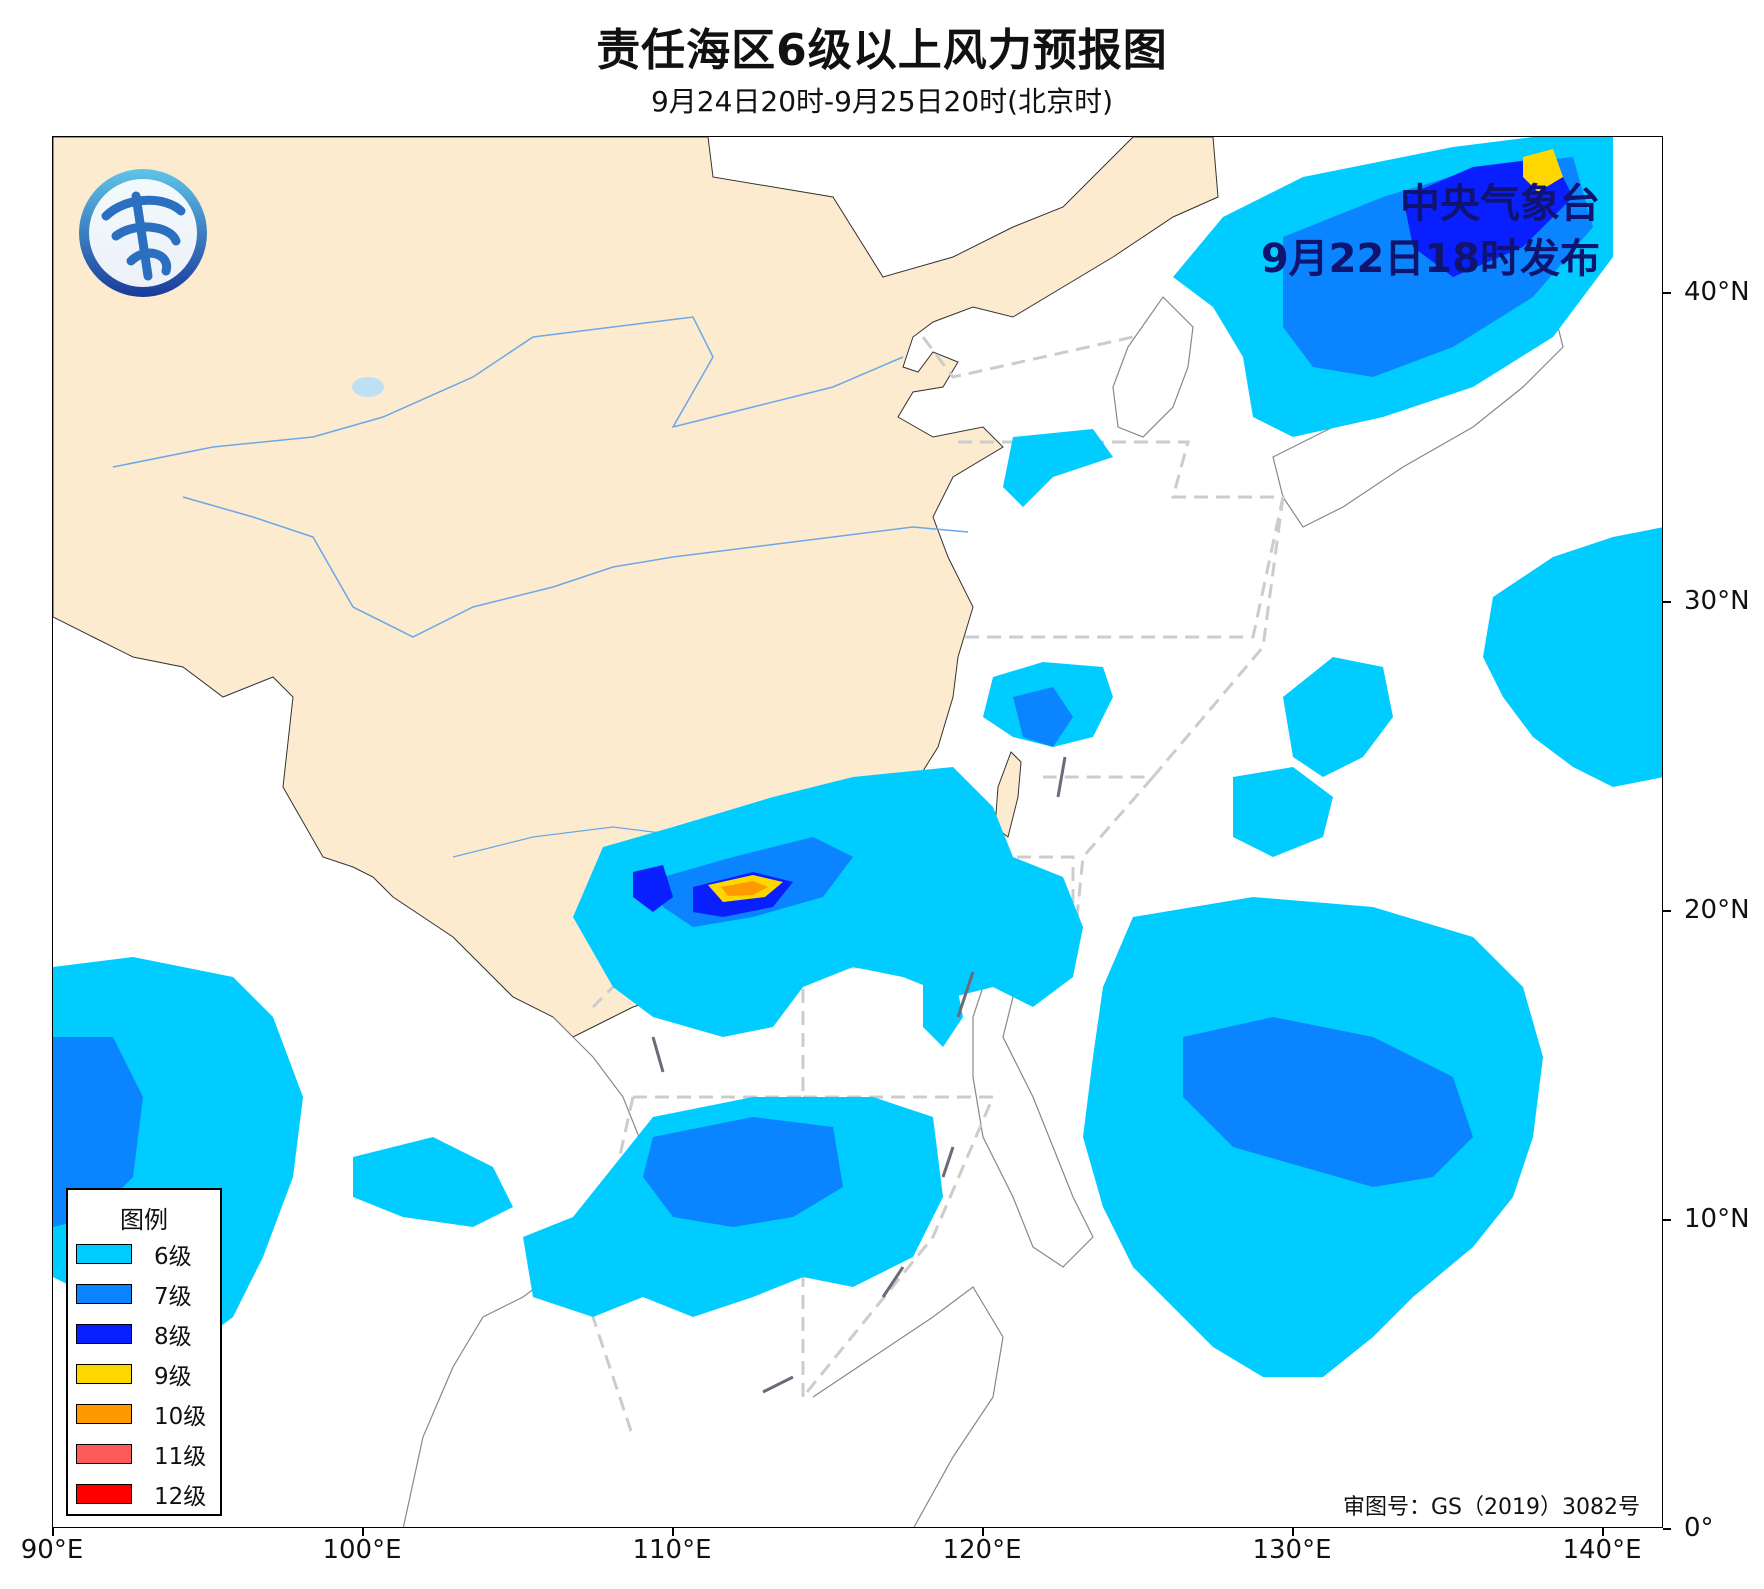  I want to click on legend-label: 8级, so click(173, 1337).